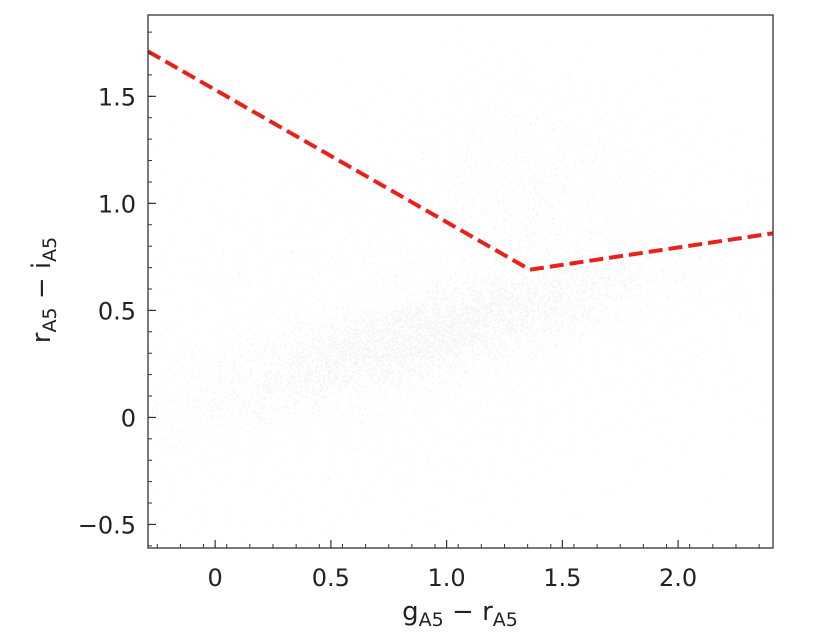 The height and width of the screenshot is (633, 830). I want to click on y-label-i-subscript: A5, so click(50, 249).